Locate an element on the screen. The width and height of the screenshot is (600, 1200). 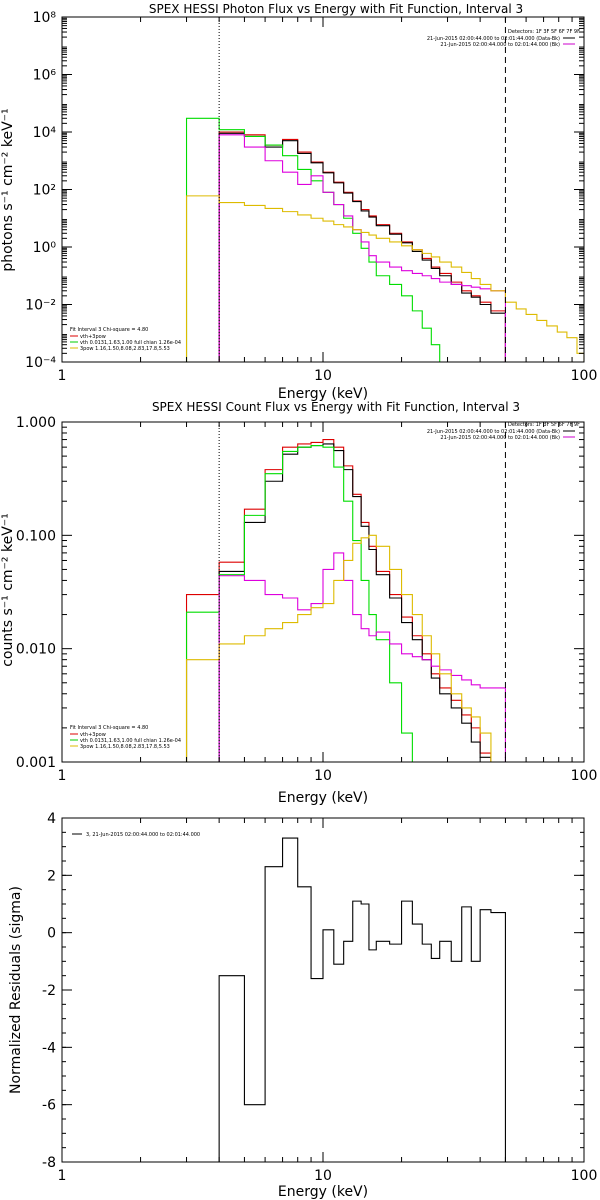
photon-flux-fit-line-1: vth 0.0131,1.63,1.00 full chian 1.26e-04 is located at coordinates (130, 343).